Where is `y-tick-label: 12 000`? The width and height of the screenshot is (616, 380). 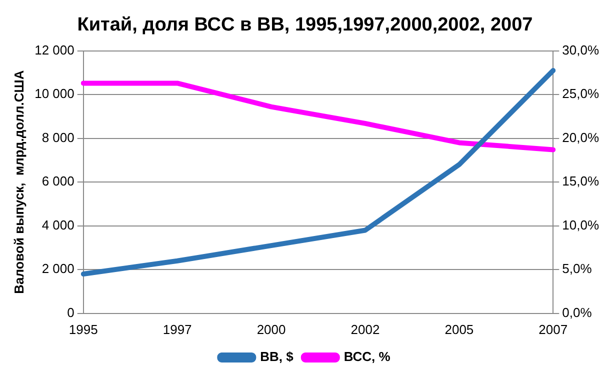
y-tick-label: 12 000 is located at coordinates (54, 50).